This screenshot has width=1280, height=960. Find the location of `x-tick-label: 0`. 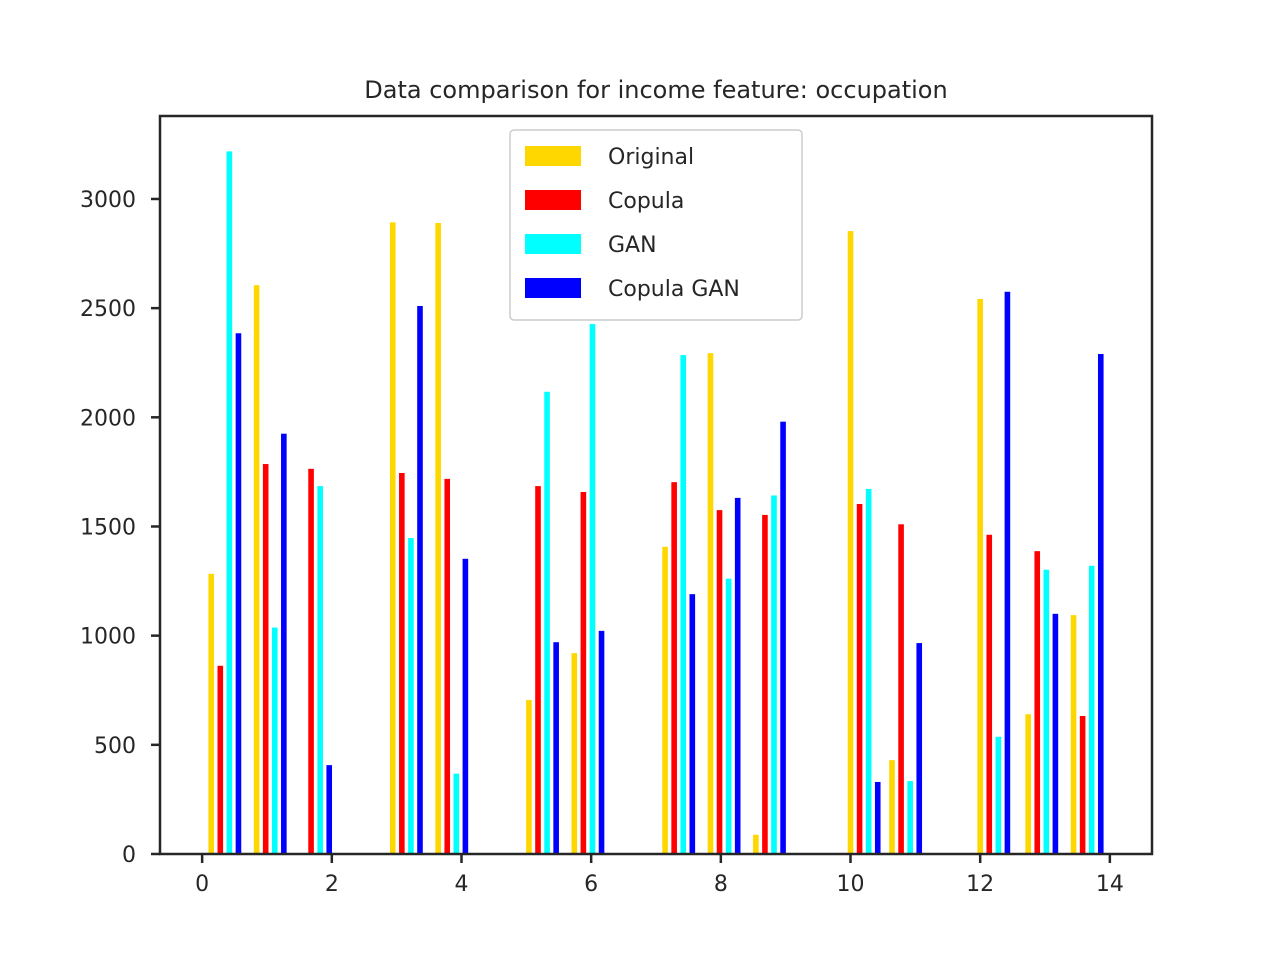

x-tick-label: 0 is located at coordinates (202, 884).